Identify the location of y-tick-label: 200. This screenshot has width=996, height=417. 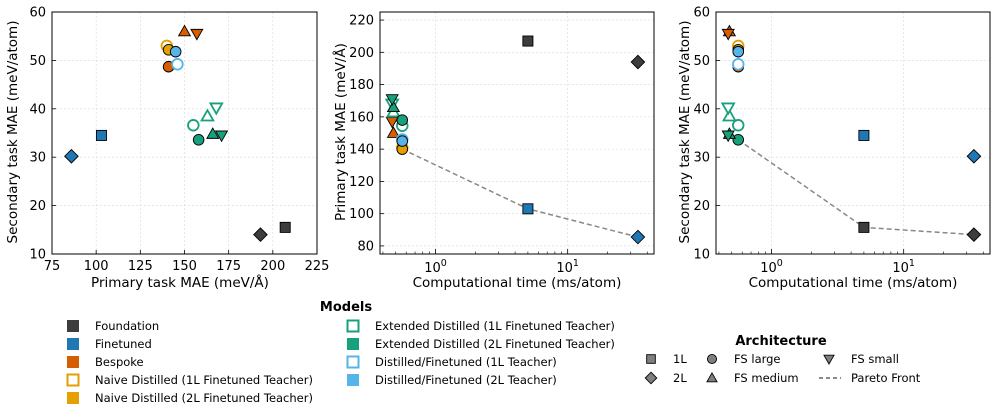
(361, 53).